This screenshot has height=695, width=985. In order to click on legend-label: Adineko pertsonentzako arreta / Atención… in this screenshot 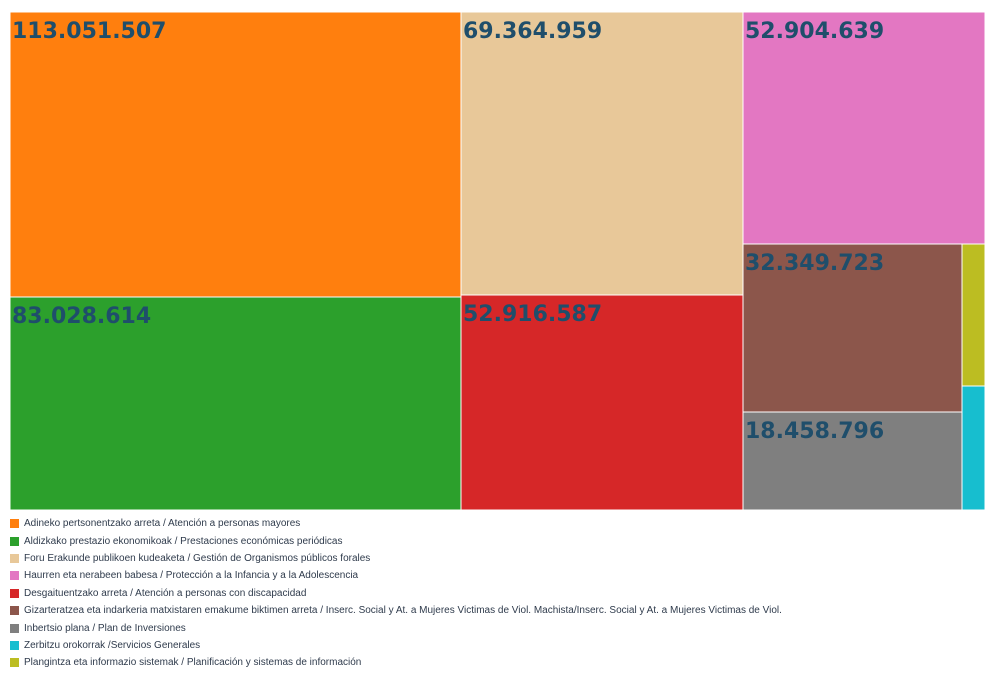, I will do `click(162, 524)`.